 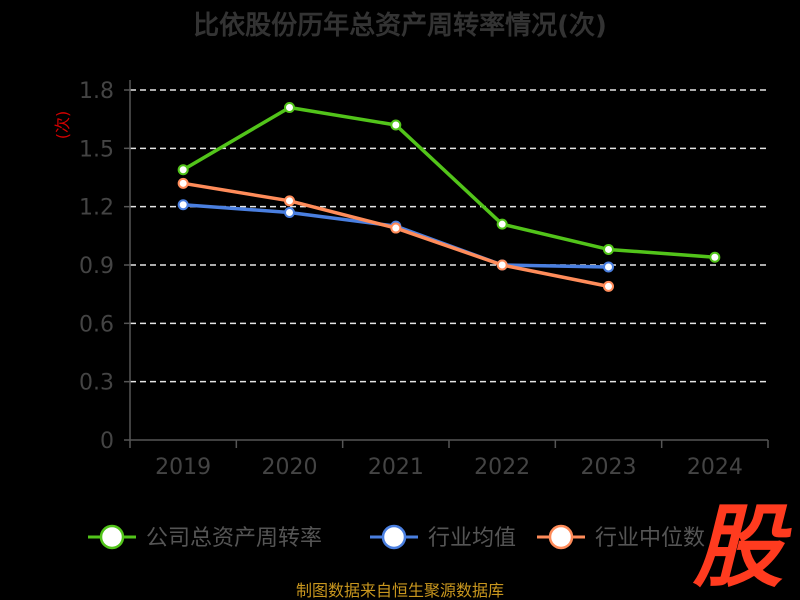 I want to click on legend-item-0: 公司总资产周转率, so click(x=205, y=537).